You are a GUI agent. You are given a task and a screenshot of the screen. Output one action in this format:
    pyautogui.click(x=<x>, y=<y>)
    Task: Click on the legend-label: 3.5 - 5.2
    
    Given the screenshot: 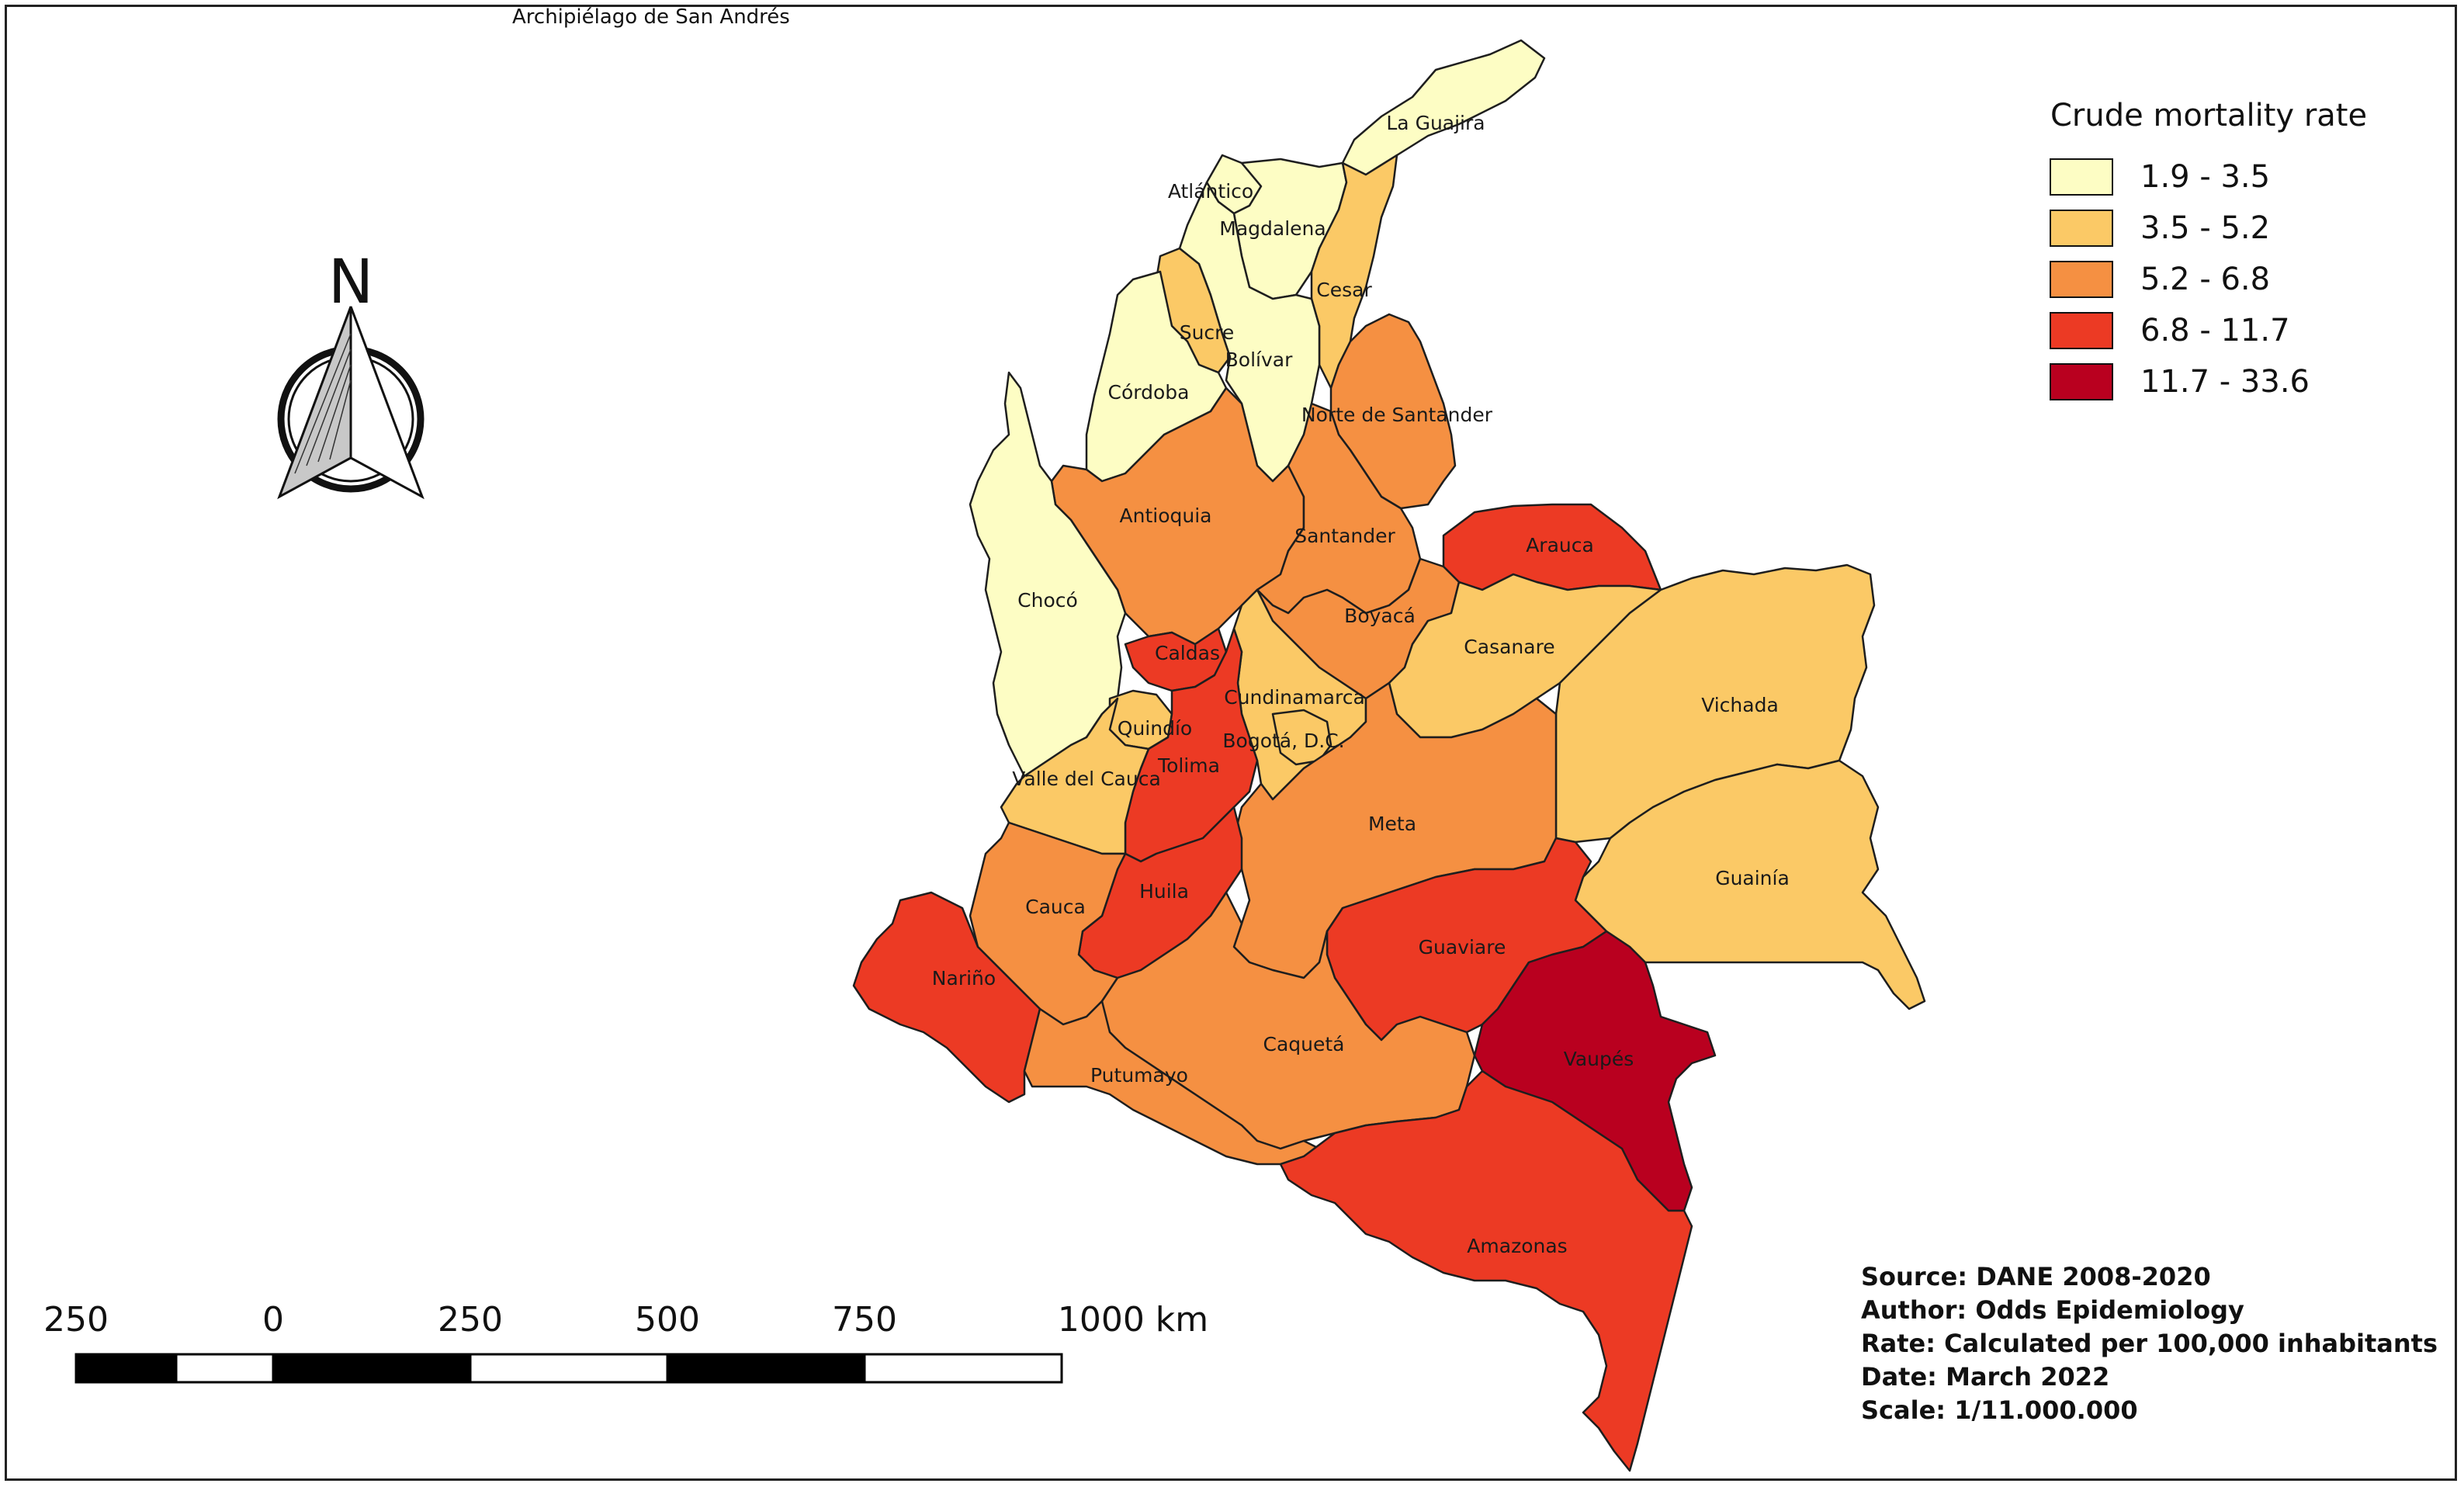 What is the action you would take?
    pyautogui.click(x=2205, y=228)
    